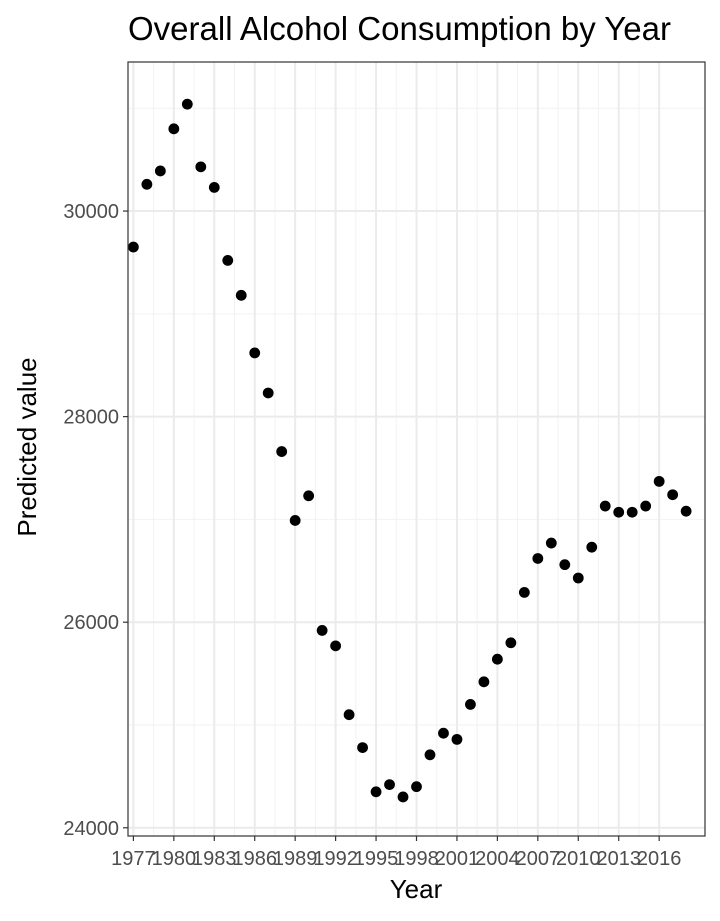  Describe the element at coordinates (497, 859) in the screenshot. I see `x-tick-label: 2004` at that location.